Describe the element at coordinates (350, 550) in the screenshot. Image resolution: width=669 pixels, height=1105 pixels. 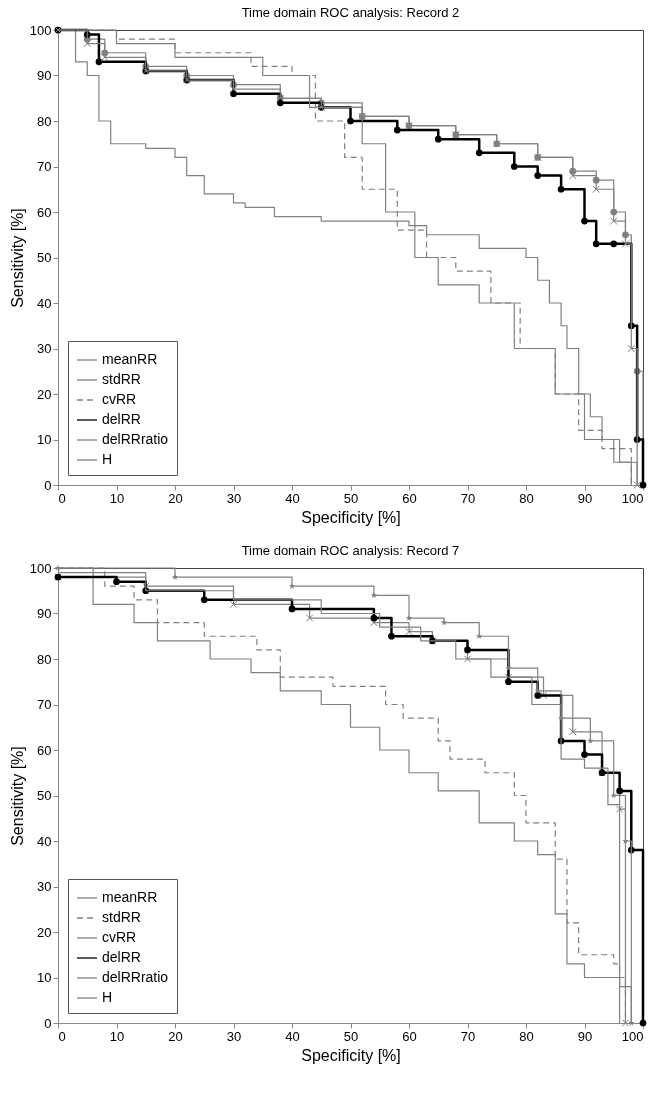
I see `chart-title: Time domain ROC analysis: Record 7` at that location.